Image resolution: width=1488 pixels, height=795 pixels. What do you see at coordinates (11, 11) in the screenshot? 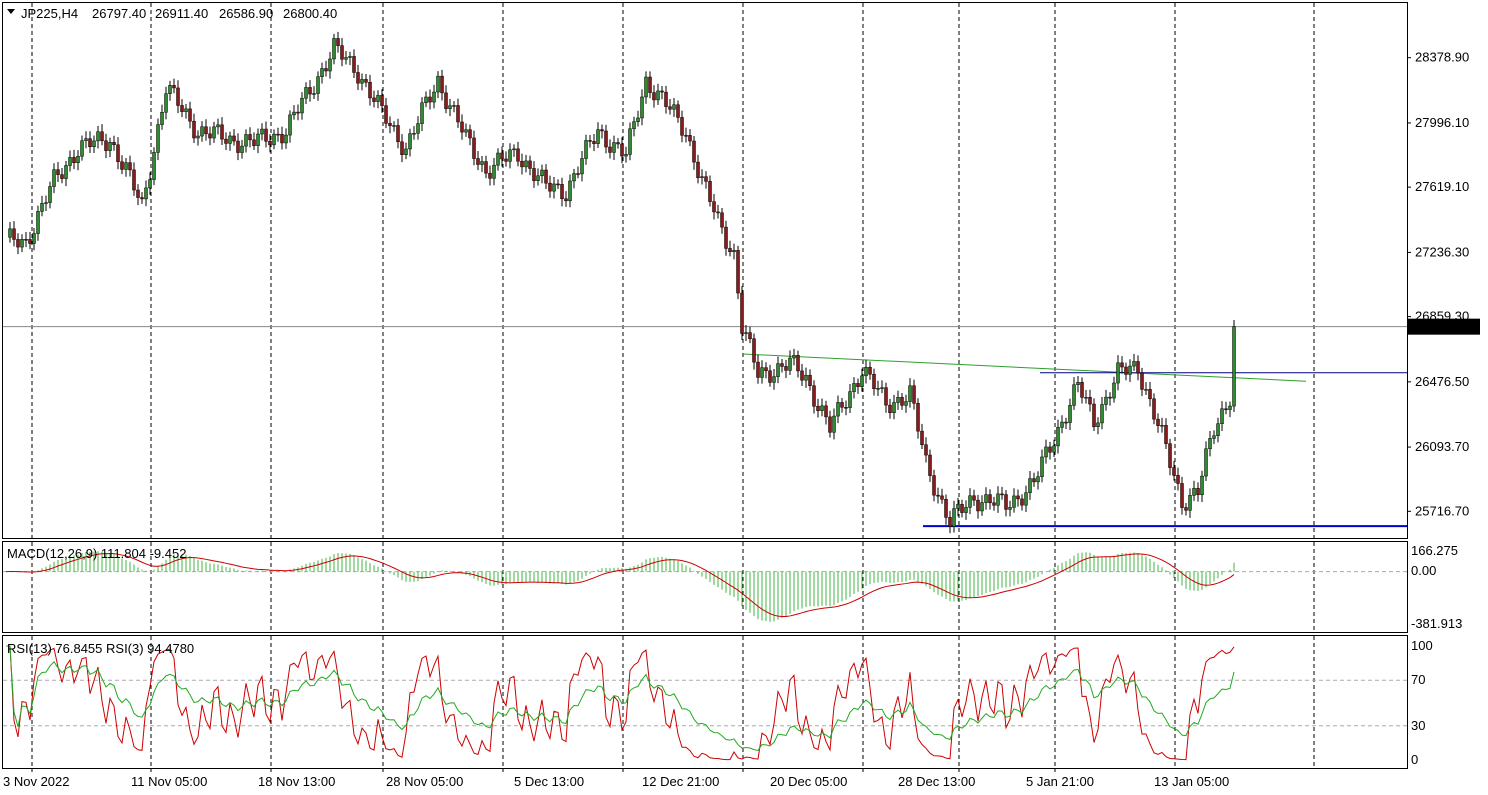
I see `dropdown-triangle-icon` at bounding box center [11, 11].